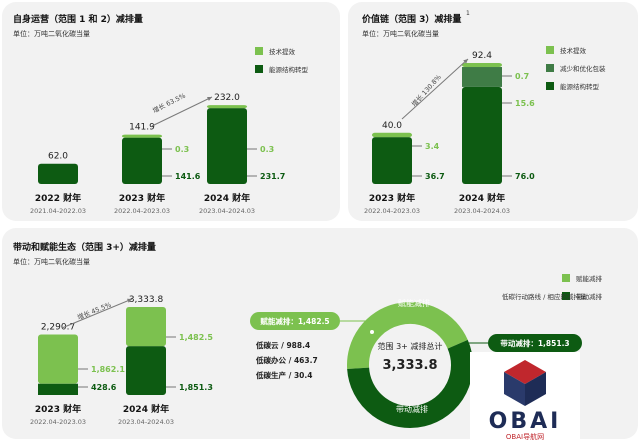 This screenshot has width=640, height=441. What do you see at coordinates (410, 383) in the screenshot?
I see `donut-slice-drive` at bounding box center [410, 383].